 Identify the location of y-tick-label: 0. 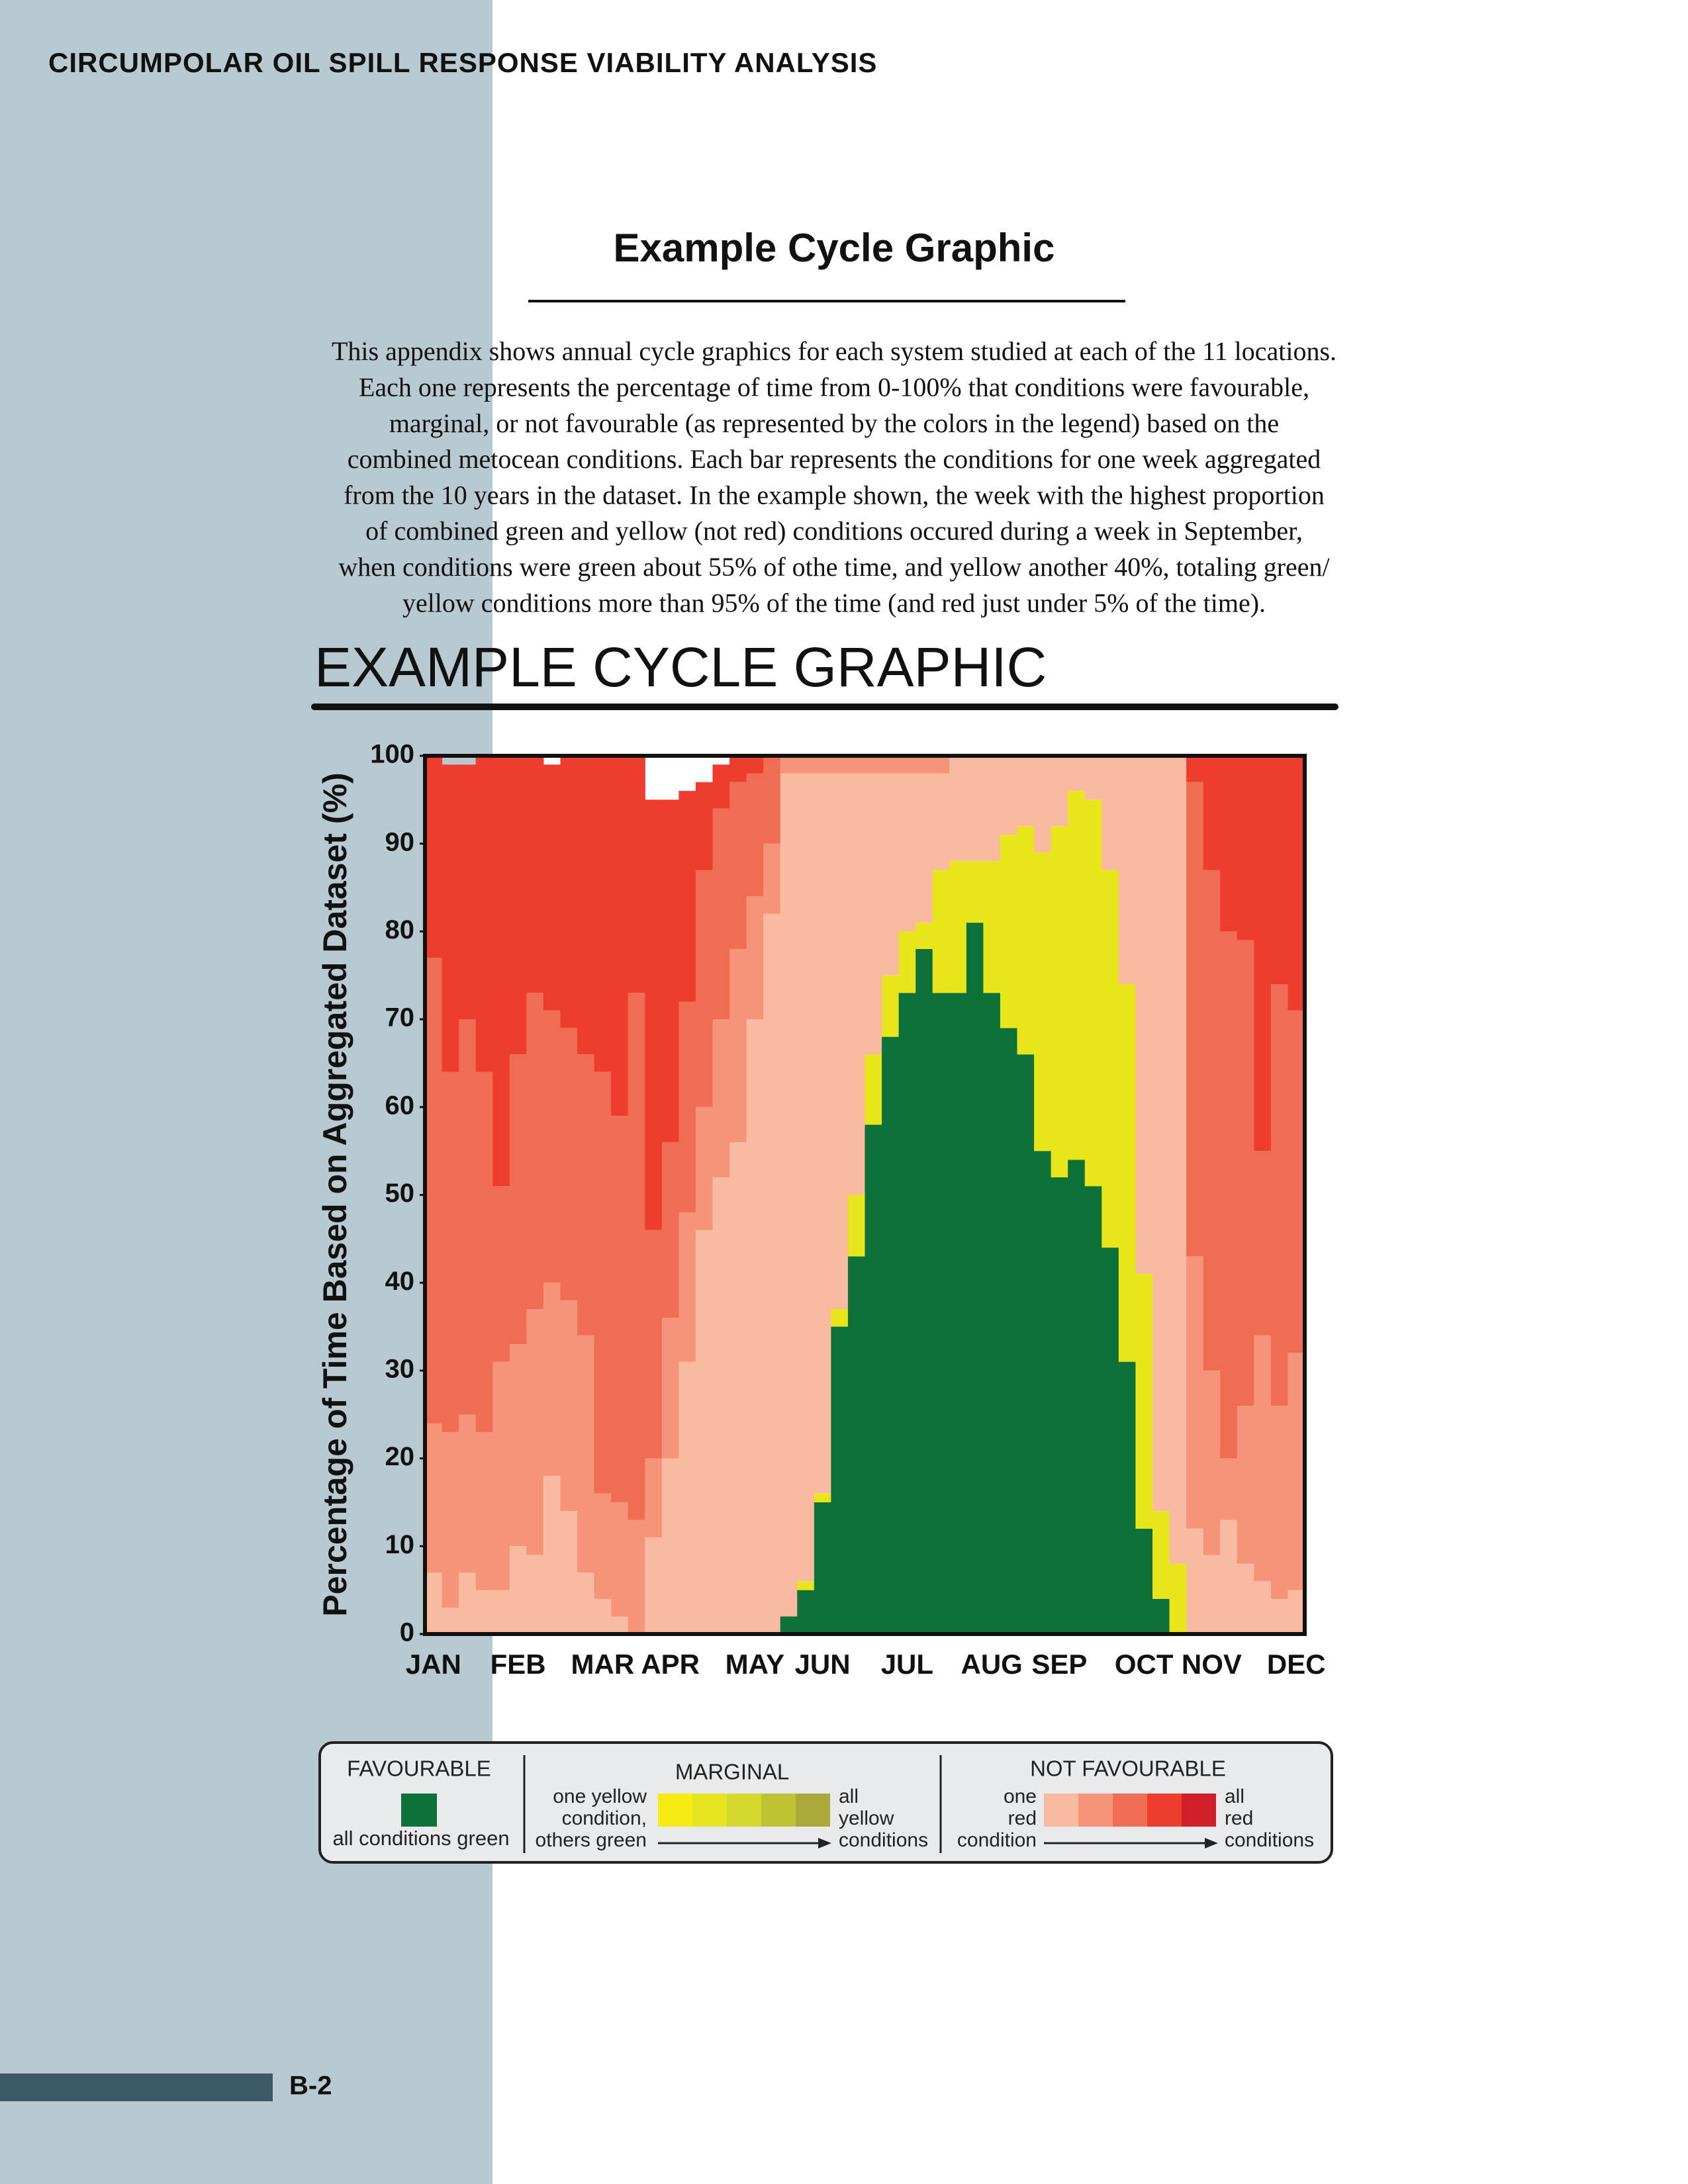
(407, 1632).